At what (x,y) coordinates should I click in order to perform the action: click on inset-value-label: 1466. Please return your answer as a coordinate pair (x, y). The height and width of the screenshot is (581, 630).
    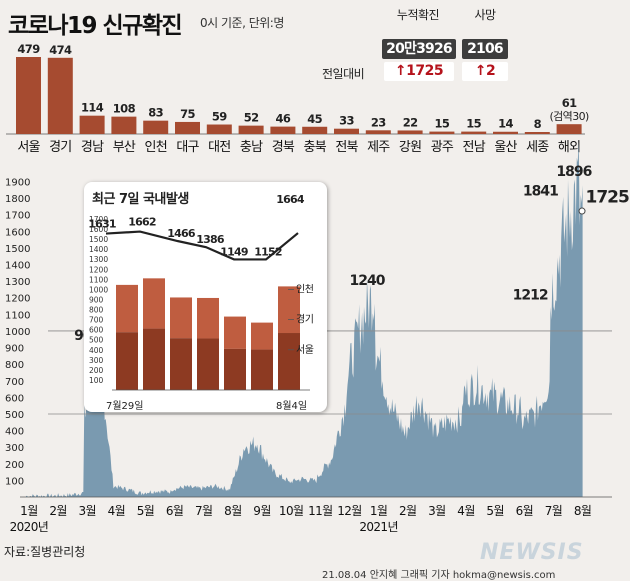
    Looking at the image, I should click on (181, 233).